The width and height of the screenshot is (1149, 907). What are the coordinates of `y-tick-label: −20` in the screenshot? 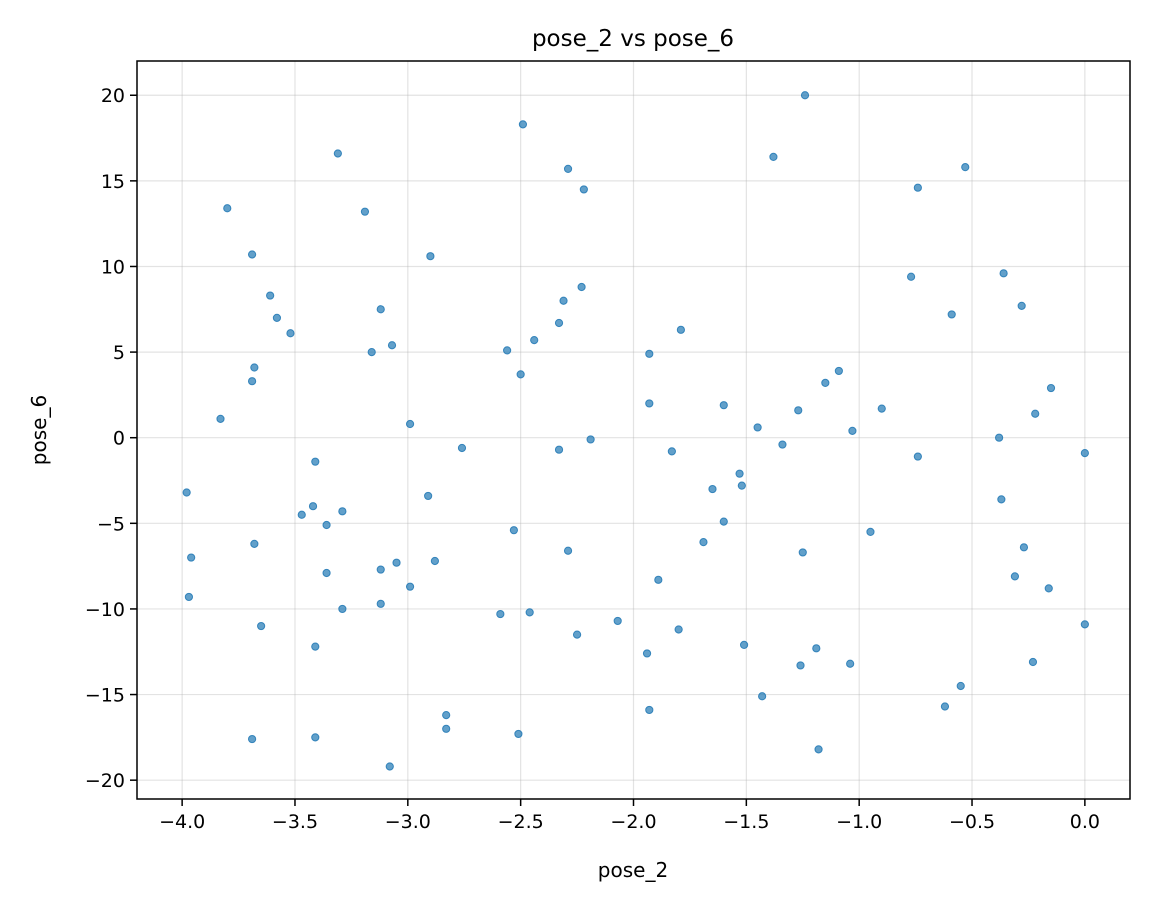 It's located at (105, 781).